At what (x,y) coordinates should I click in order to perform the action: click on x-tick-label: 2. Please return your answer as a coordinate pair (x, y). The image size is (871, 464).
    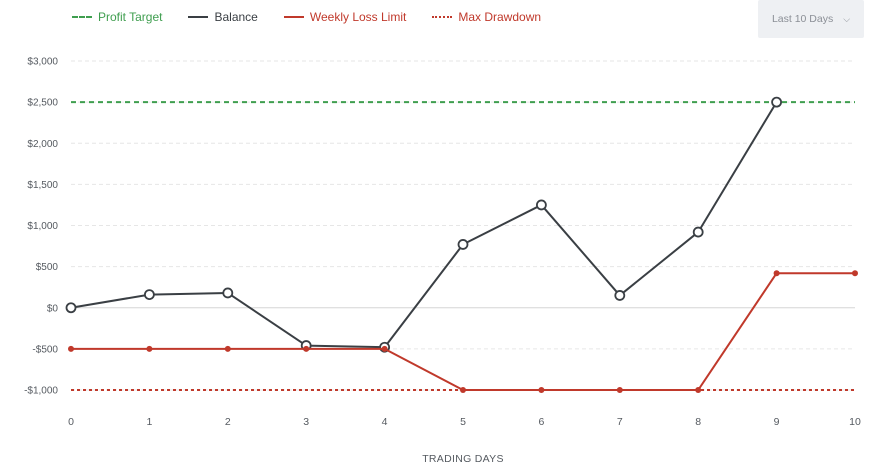
    Looking at the image, I should click on (228, 422).